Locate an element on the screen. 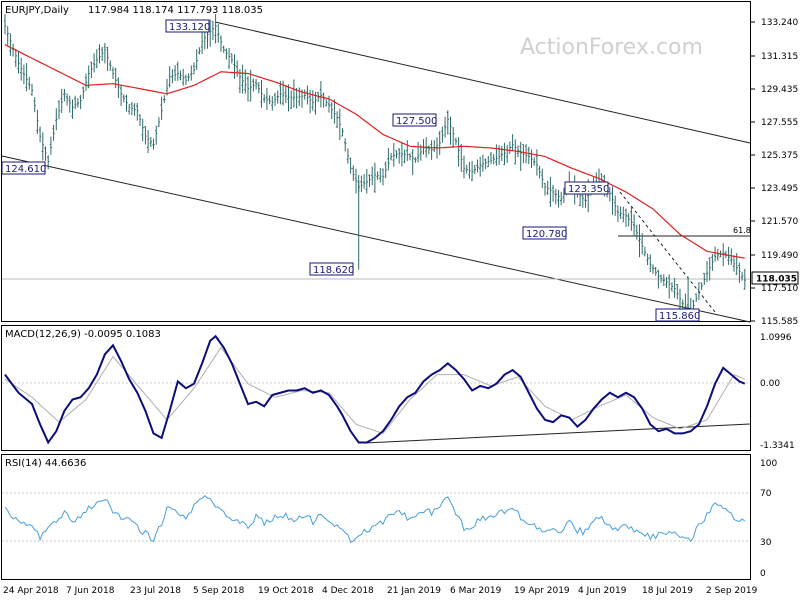  price-annotation-label: 115.860 is located at coordinates (679, 316).